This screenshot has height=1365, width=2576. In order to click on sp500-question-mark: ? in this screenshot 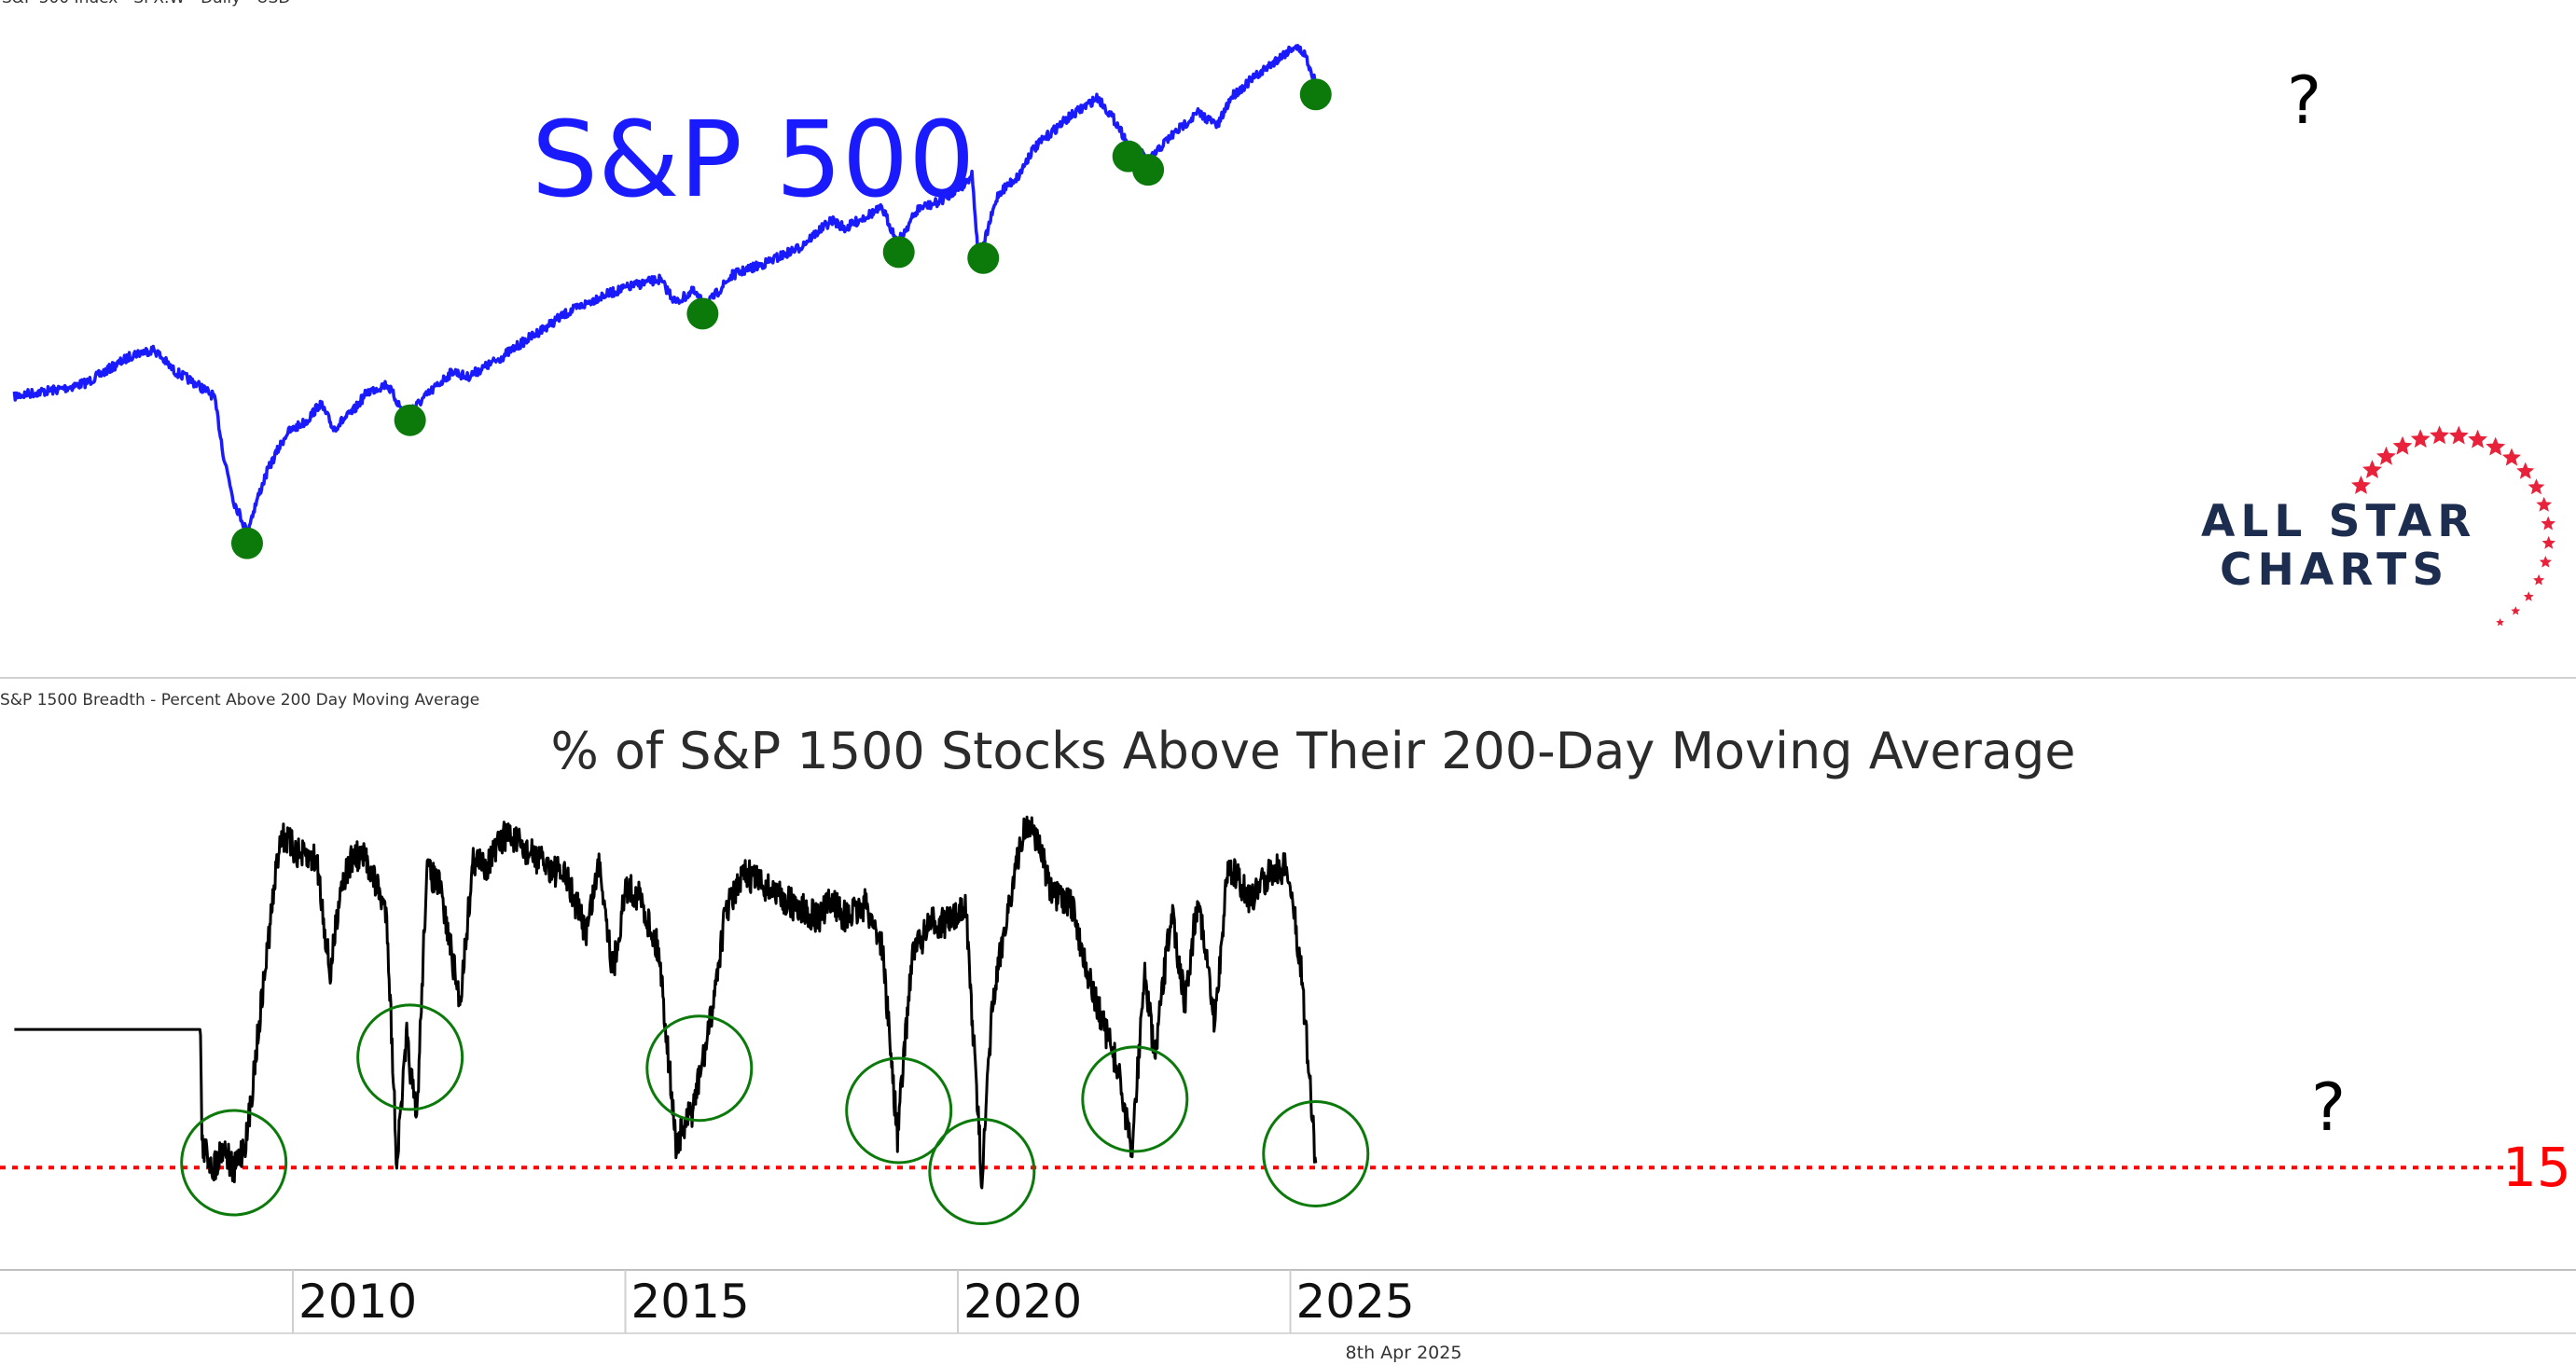, I will do `click(2304, 100)`.